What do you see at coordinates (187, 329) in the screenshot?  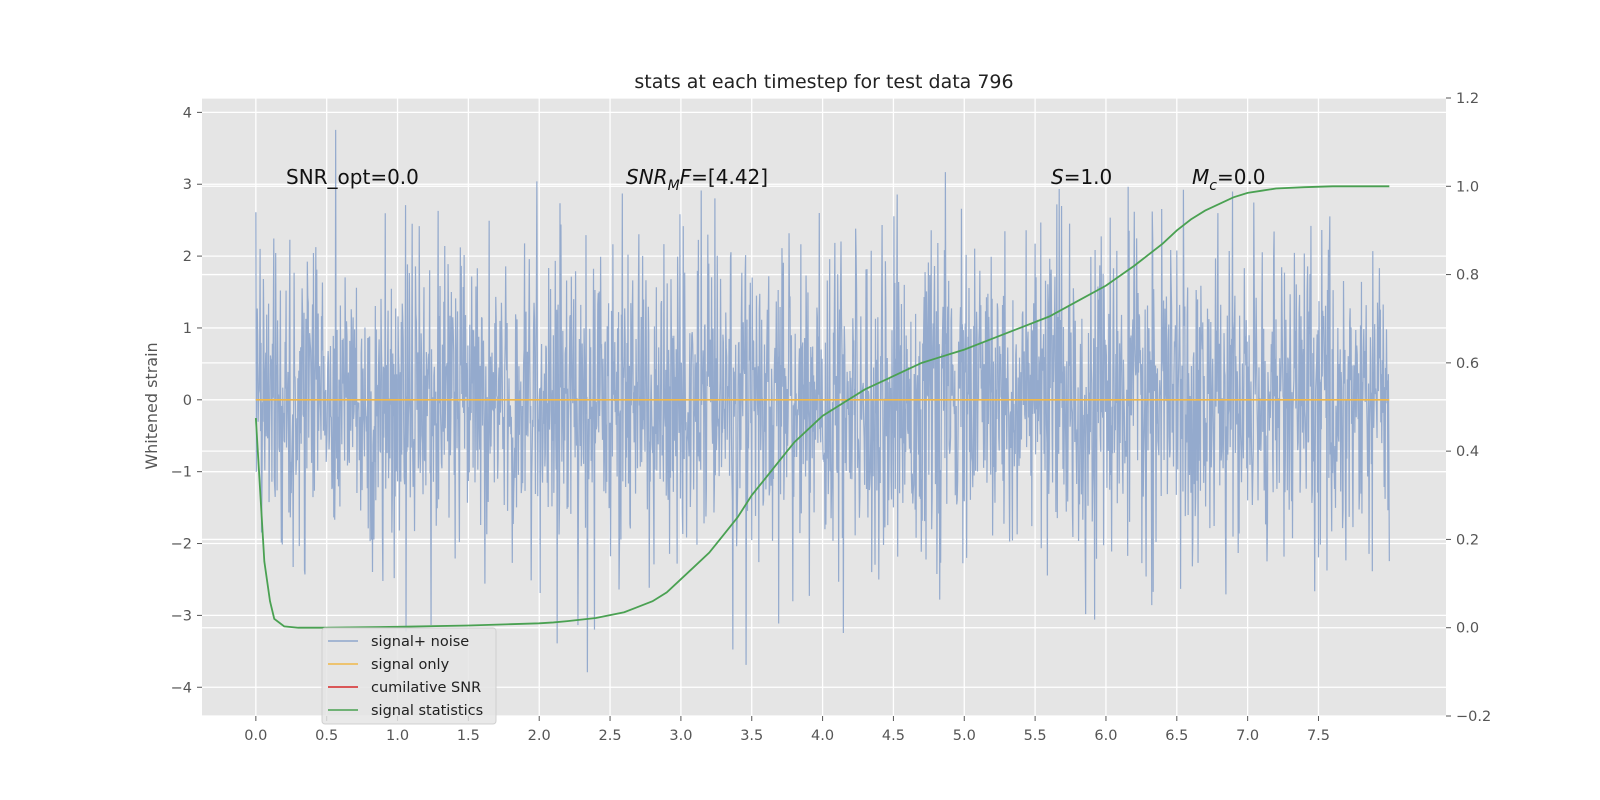 I see `y-tick-label: 1` at bounding box center [187, 329].